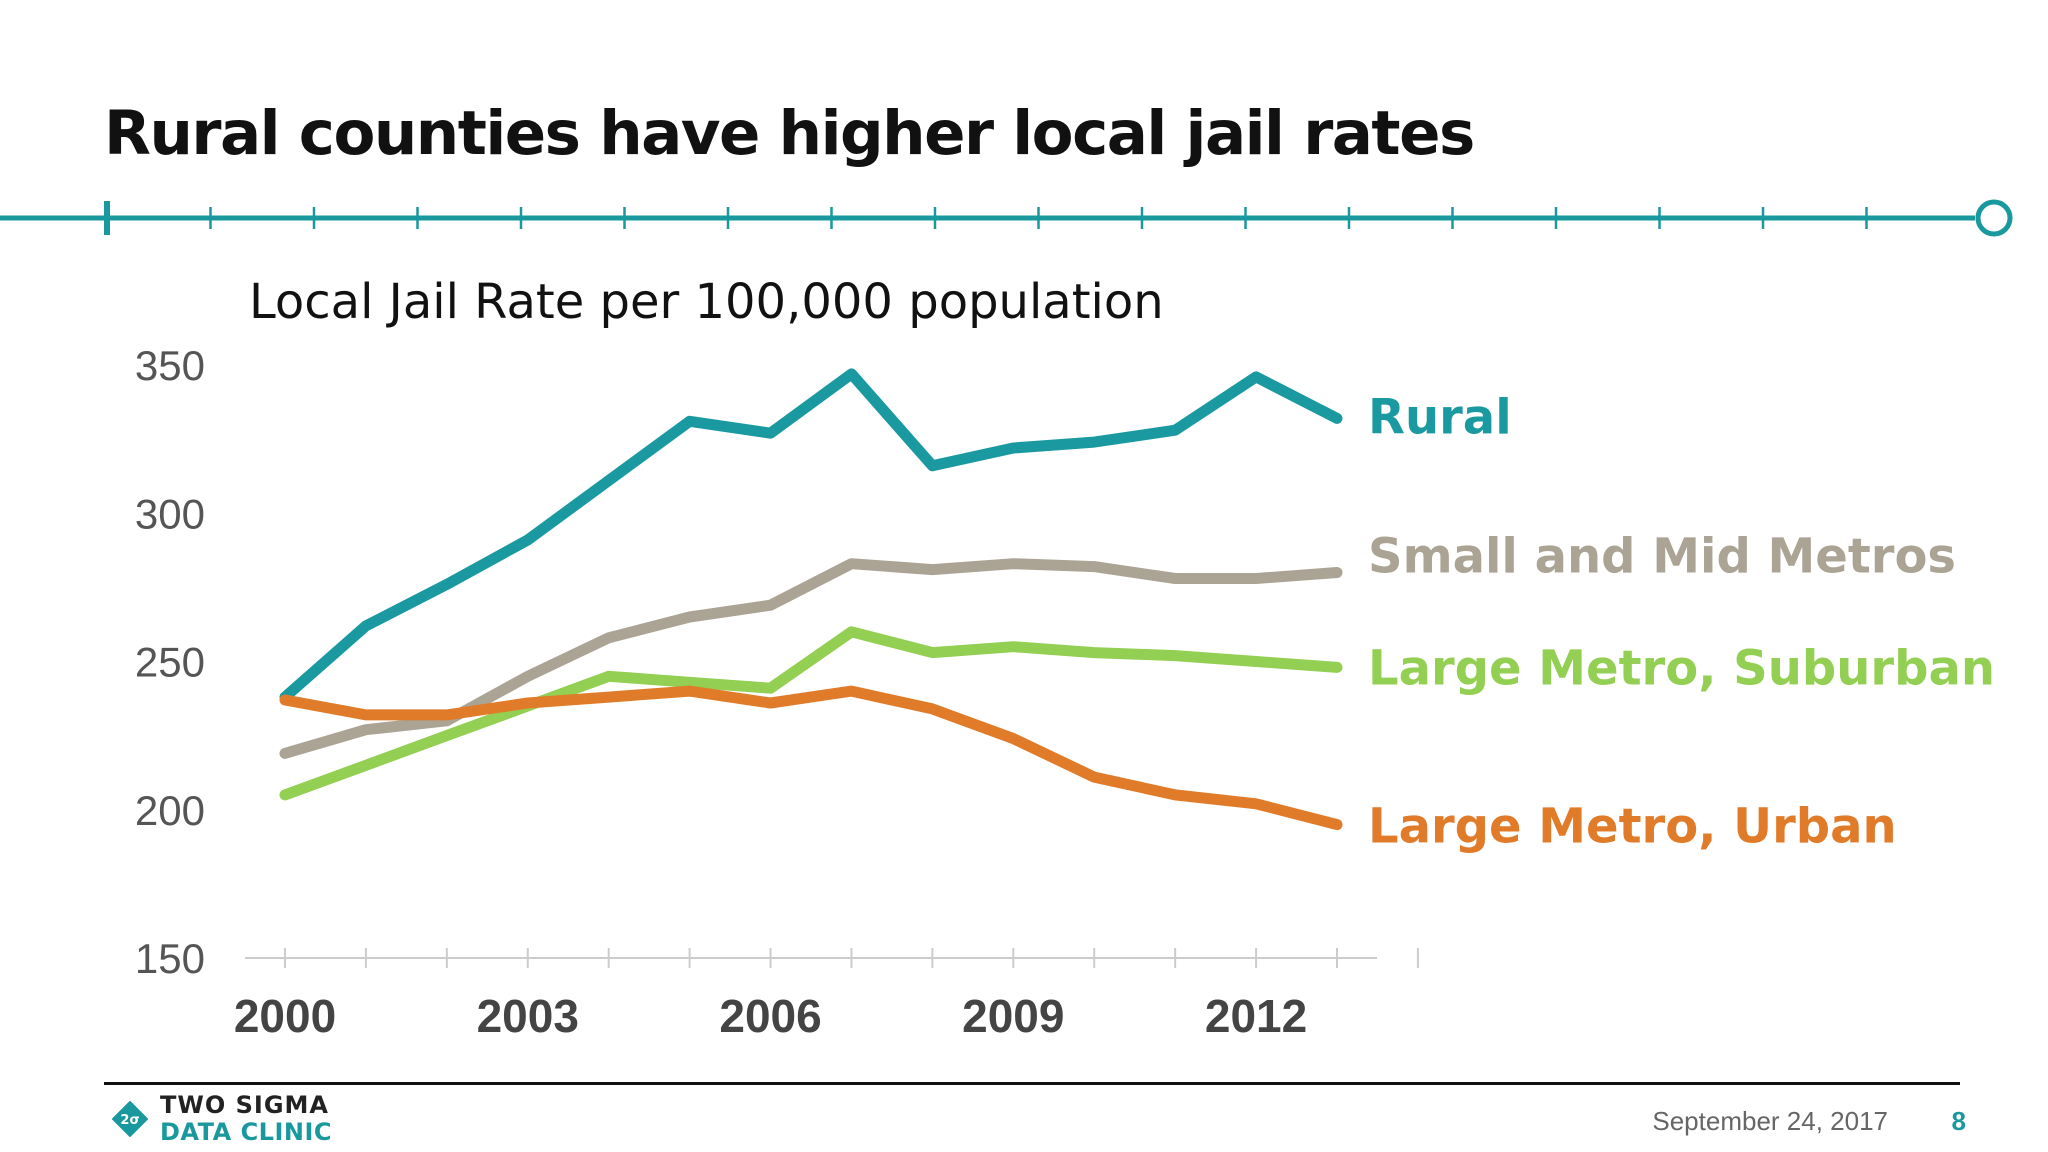  I want to click on footer-divider, so click(1032, 1083).